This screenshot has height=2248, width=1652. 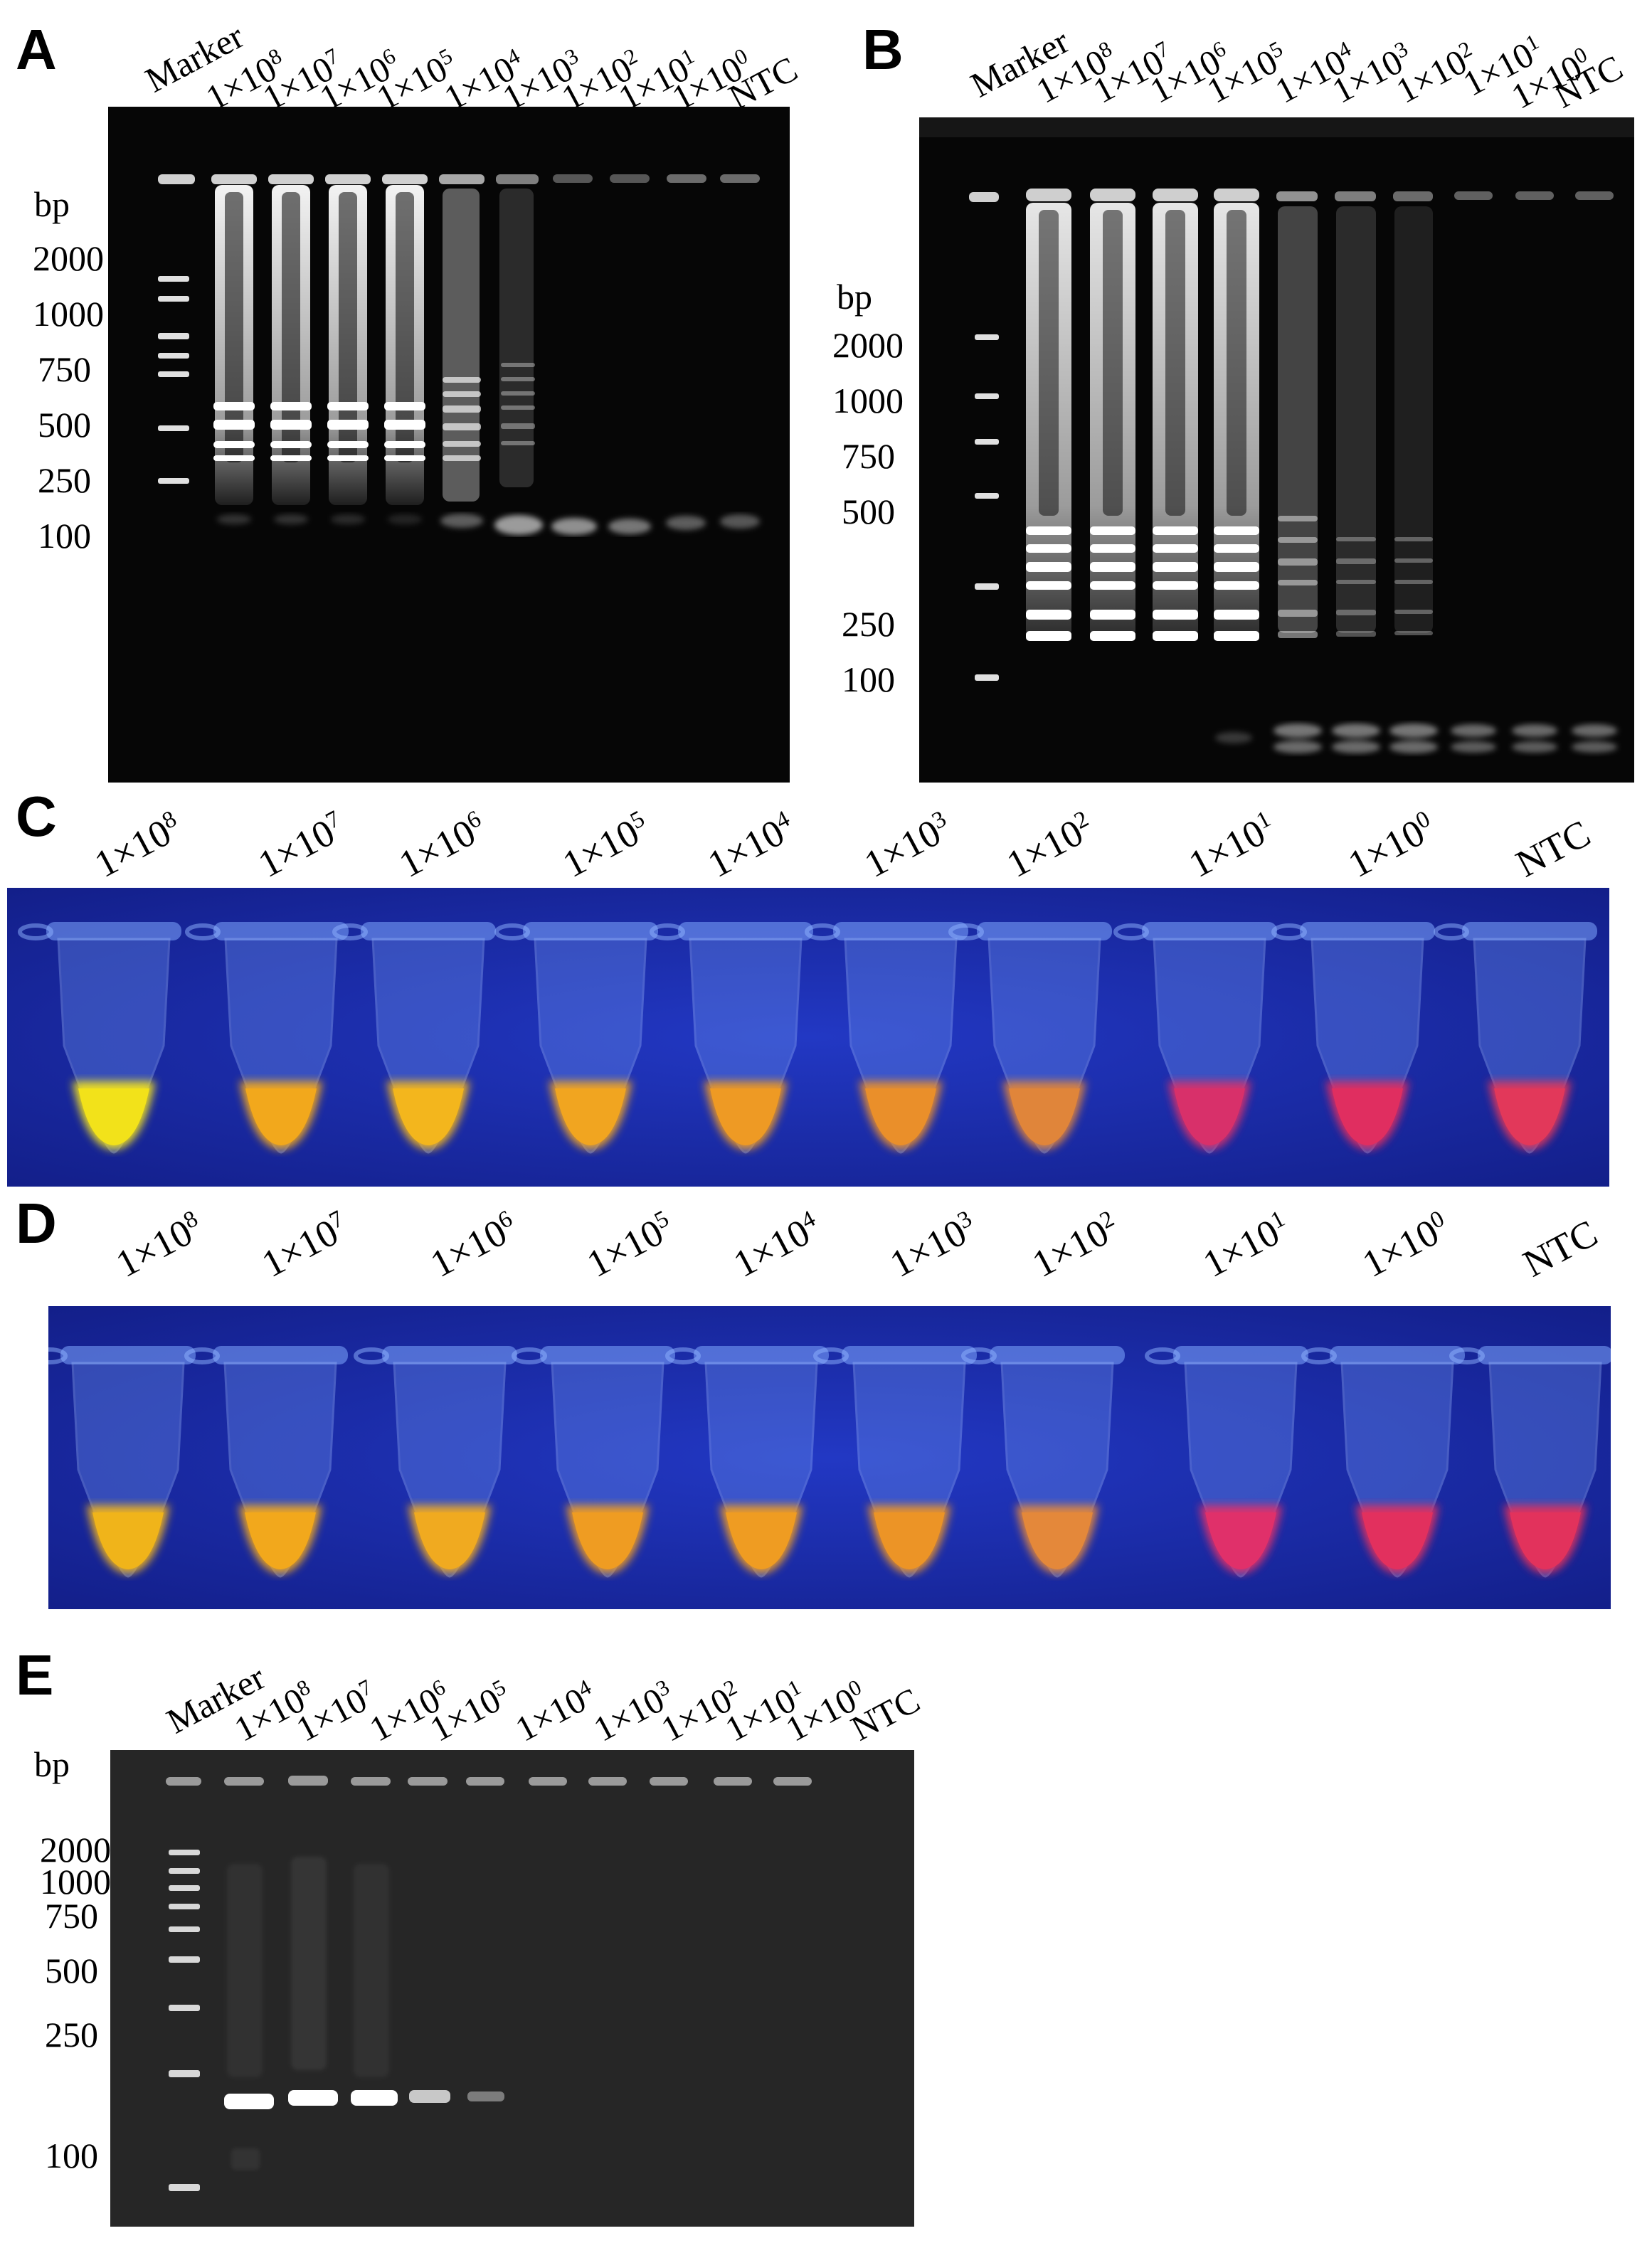 What do you see at coordinates (883, 49) in the screenshot?
I see `panel-b-letter: B` at bounding box center [883, 49].